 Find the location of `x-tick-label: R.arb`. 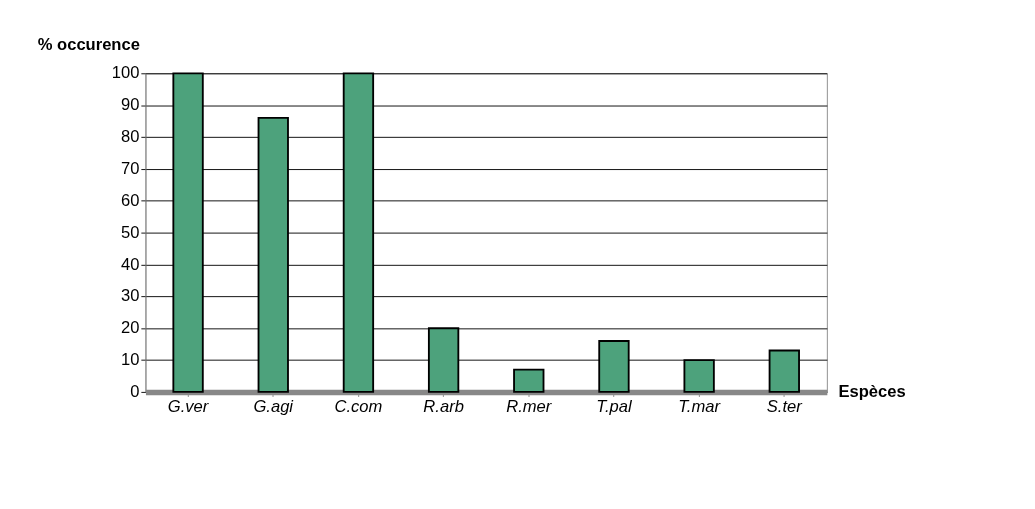

x-tick-label: R.arb is located at coordinates (443, 406).